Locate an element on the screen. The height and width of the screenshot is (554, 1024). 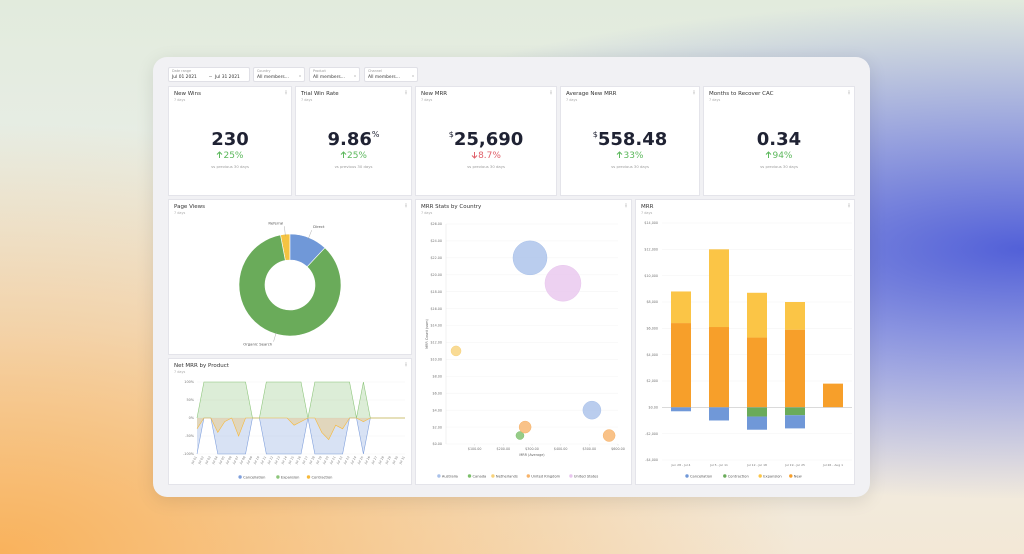
y-tick-label: $12.00 is located at coordinates (436, 343).